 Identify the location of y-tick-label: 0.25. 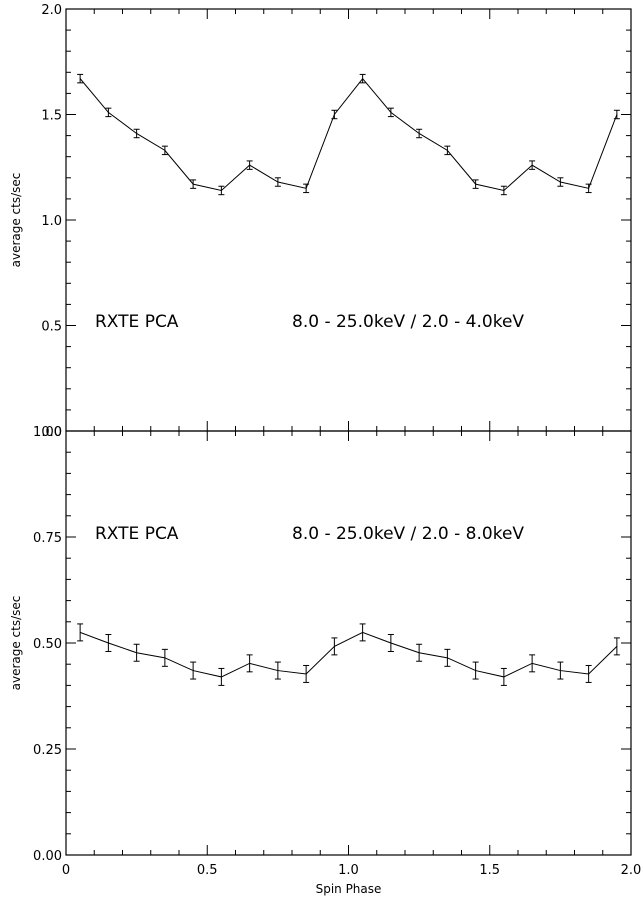
(47, 750).